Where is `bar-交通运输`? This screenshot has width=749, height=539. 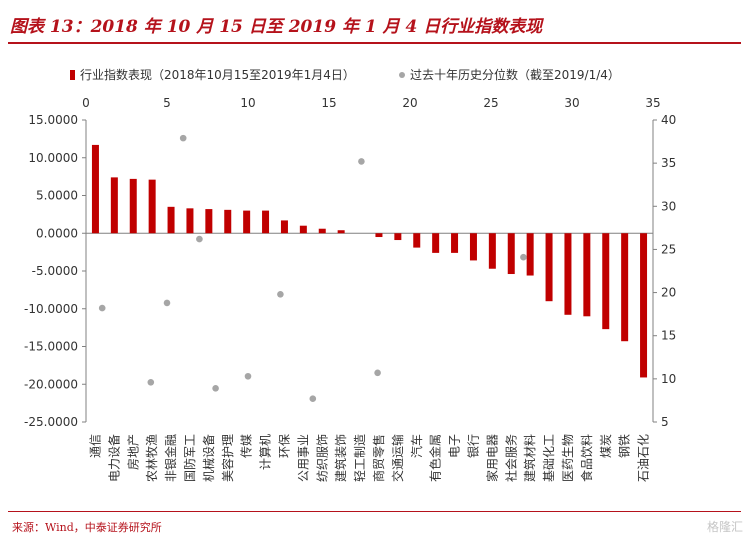 bar-交通运输 is located at coordinates (398, 237).